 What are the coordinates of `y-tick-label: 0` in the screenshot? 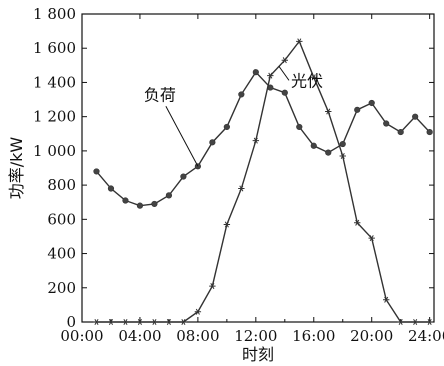 It's located at (71, 322).